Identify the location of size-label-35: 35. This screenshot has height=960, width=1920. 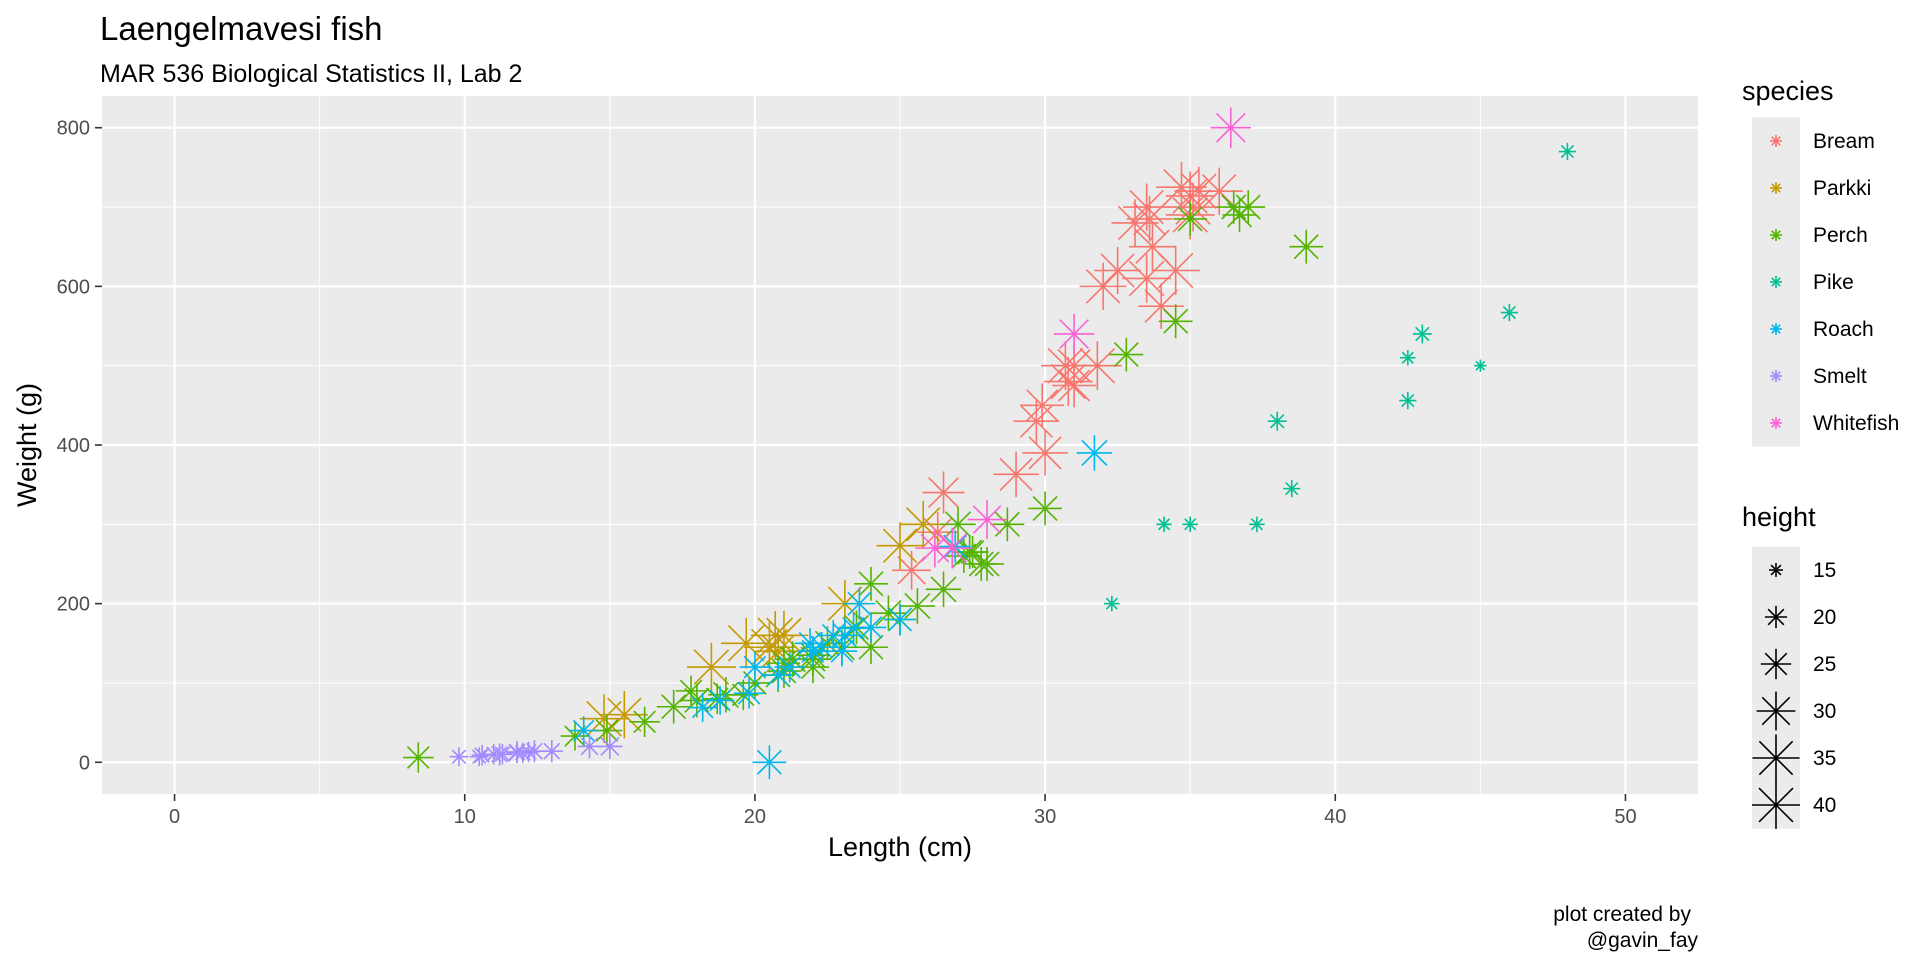
(1824, 758).